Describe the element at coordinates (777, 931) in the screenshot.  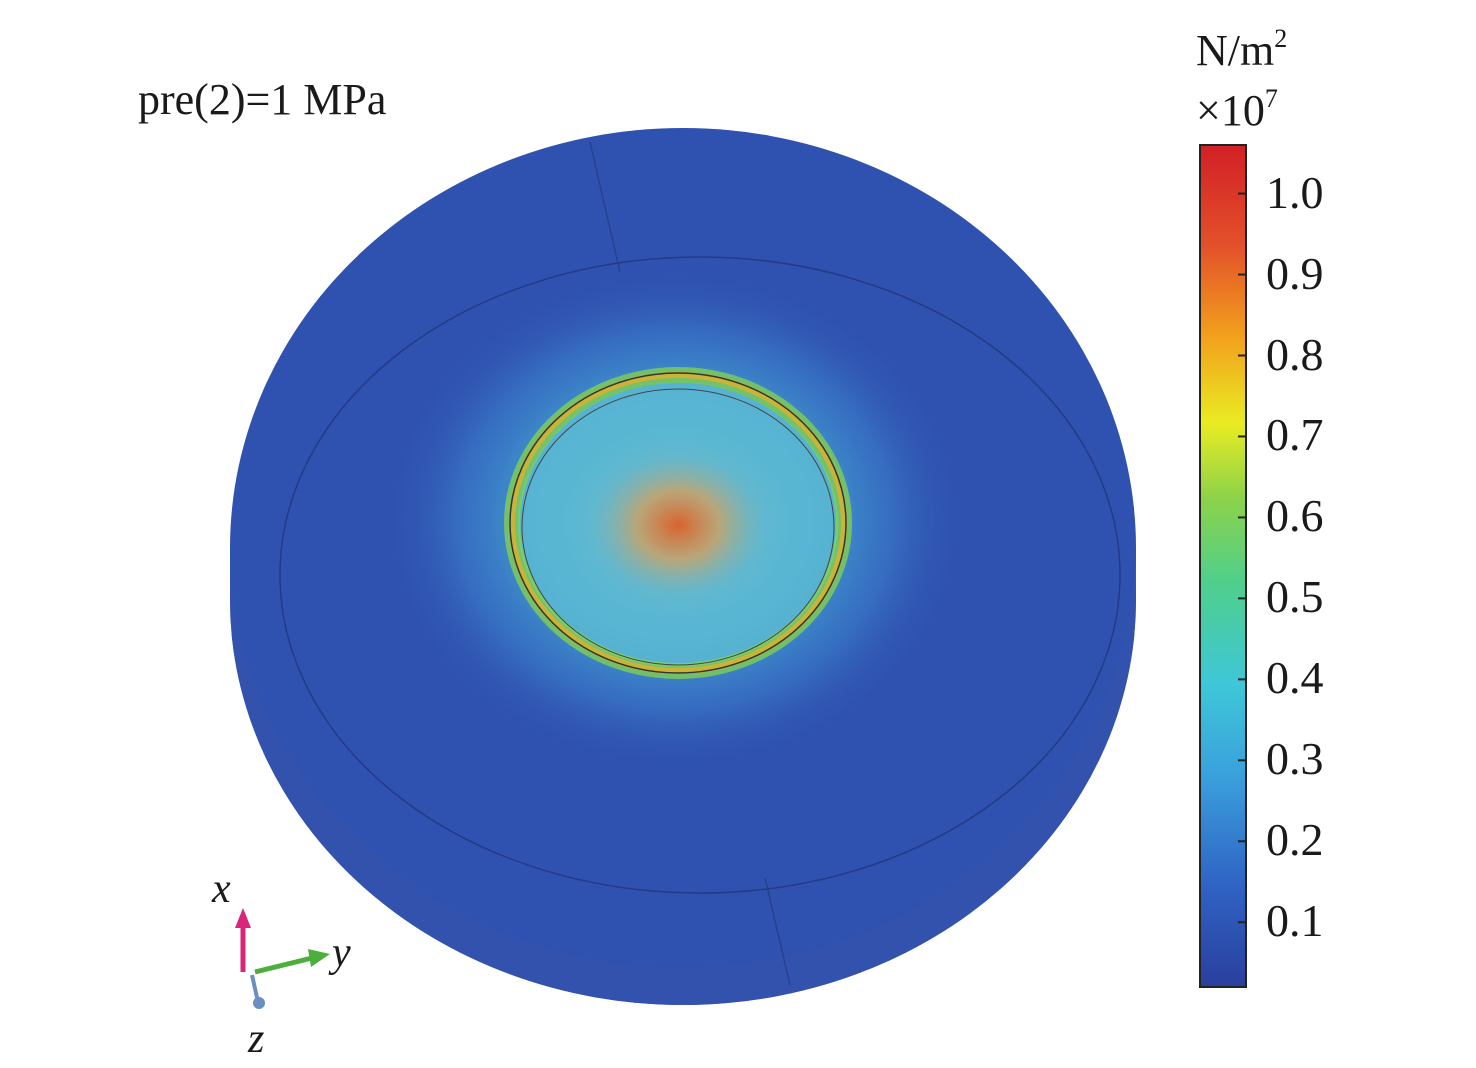
I see `seam-bottom` at that location.